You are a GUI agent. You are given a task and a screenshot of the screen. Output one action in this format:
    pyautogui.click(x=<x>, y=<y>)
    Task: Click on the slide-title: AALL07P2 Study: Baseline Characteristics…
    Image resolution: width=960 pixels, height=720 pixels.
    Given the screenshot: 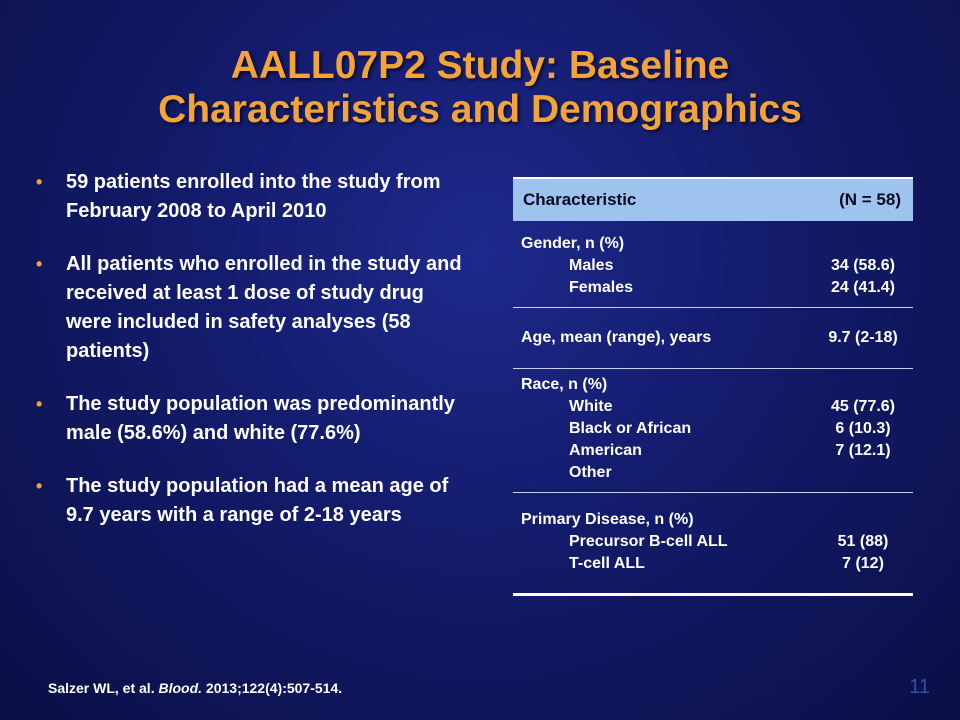 What is the action you would take?
    pyautogui.click(x=480, y=88)
    